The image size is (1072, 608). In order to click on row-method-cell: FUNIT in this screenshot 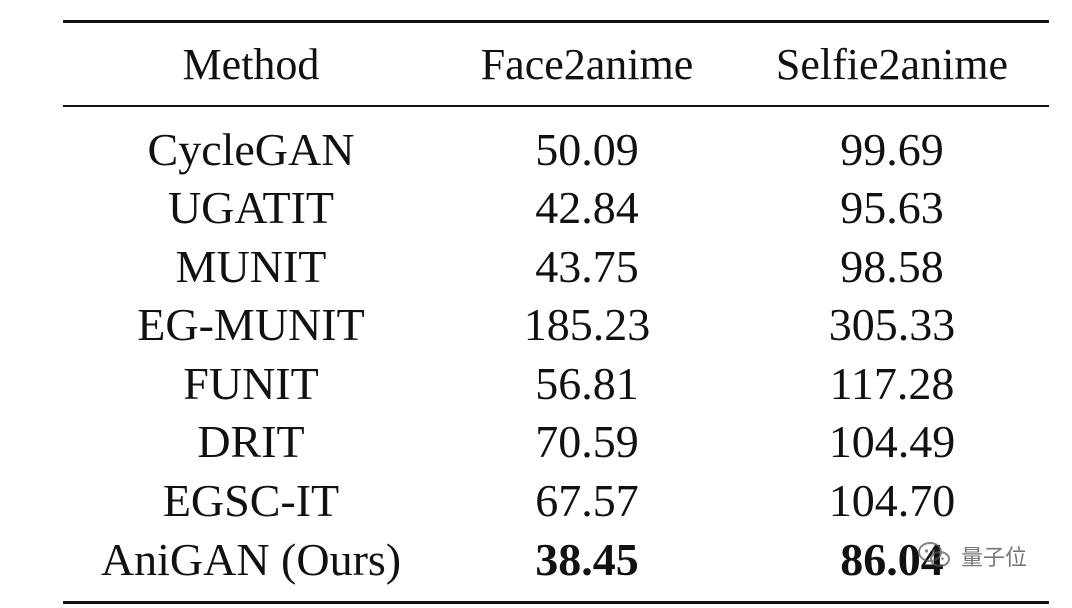, I will do `click(251, 383)`.